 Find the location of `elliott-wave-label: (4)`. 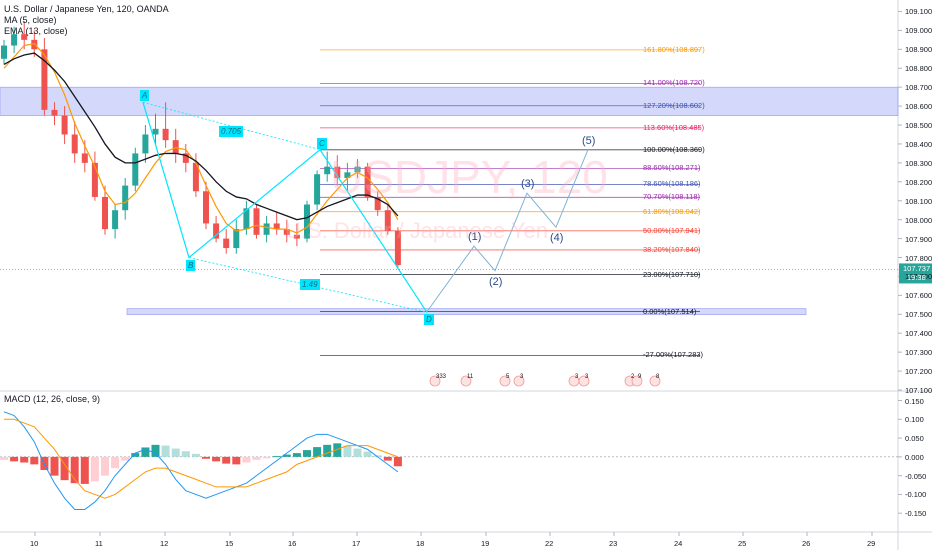

elliott-wave-label: (4) is located at coordinates (557, 238).